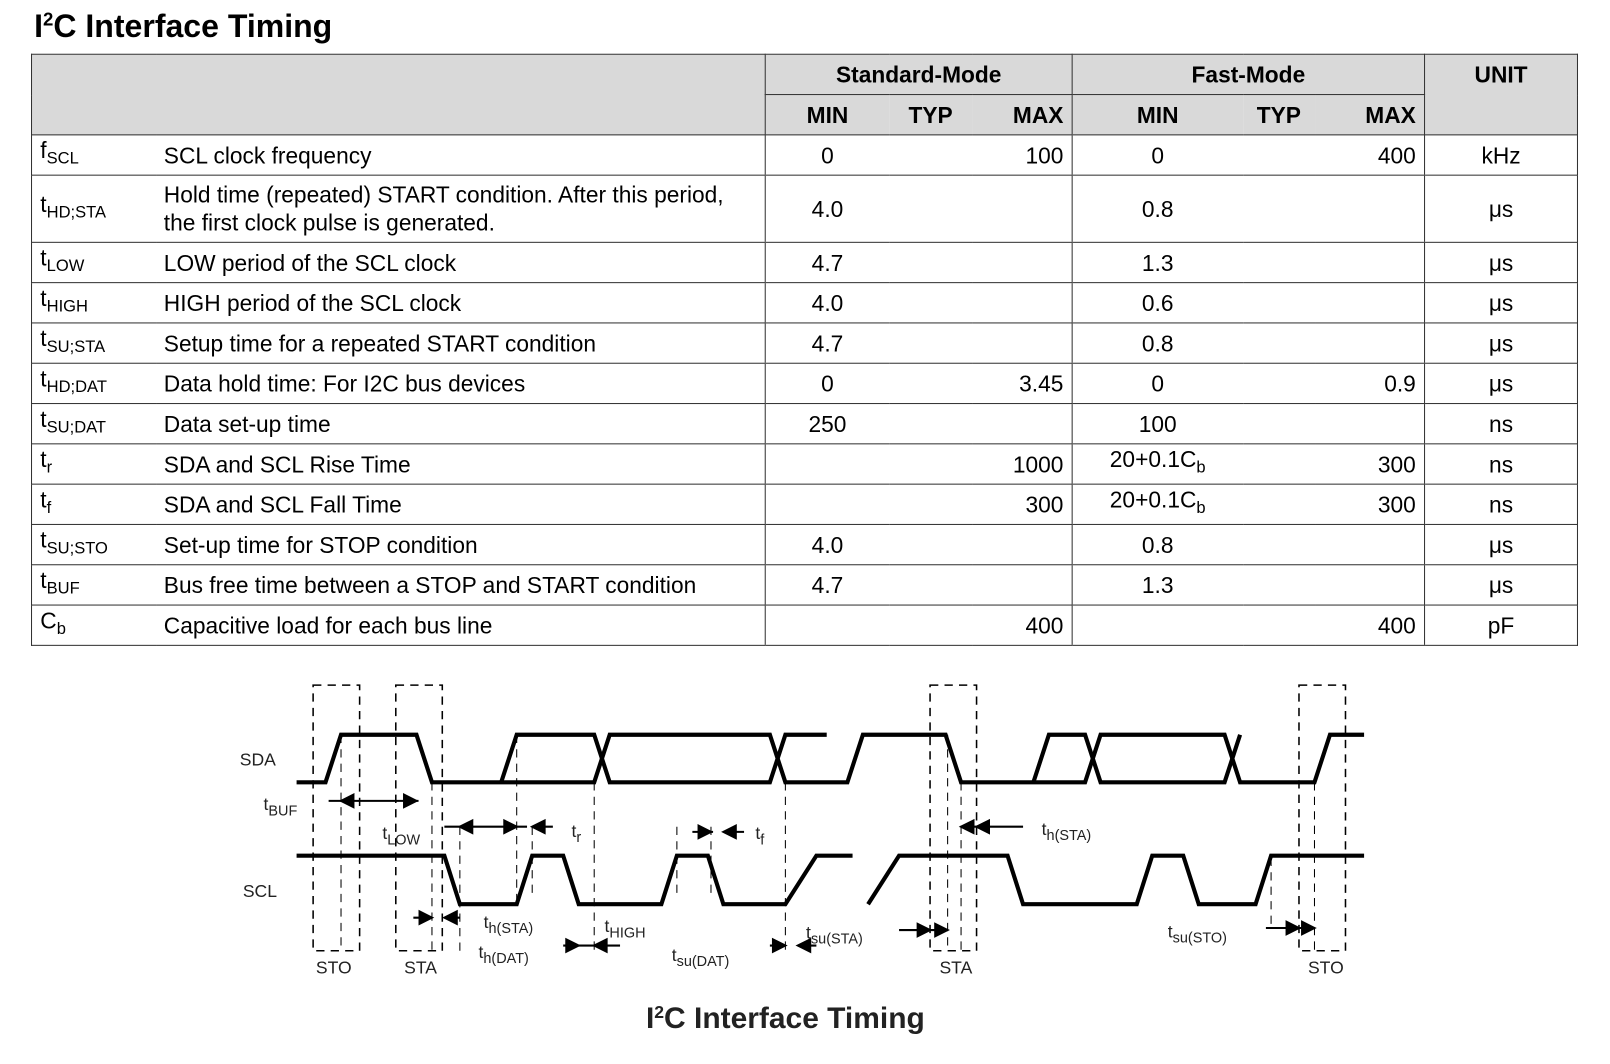  I want to click on label-sub: su(DAT), so click(703, 962).